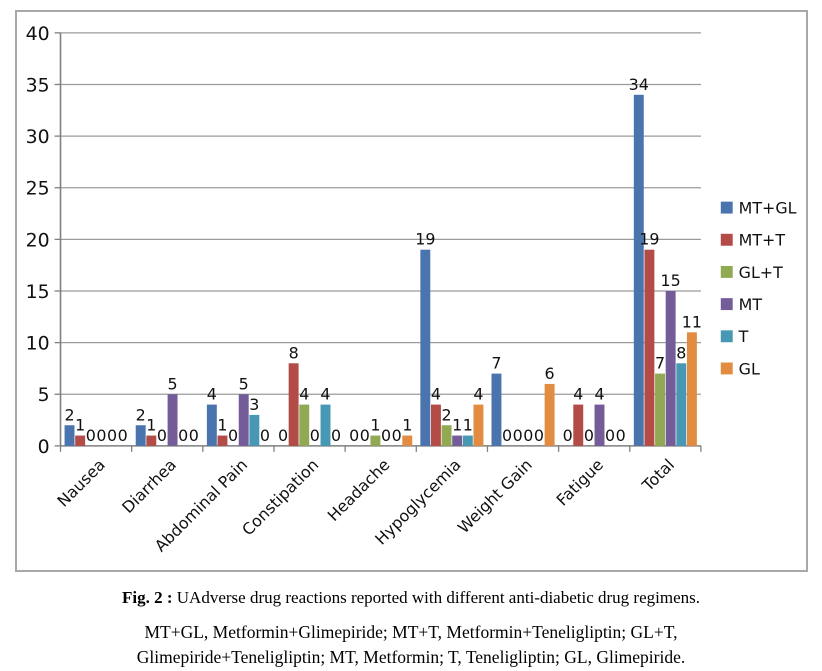 The image size is (822, 671). What do you see at coordinates (44, 447) in the screenshot?
I see `y-tick-label: 0` at bounding box center [44, 447].